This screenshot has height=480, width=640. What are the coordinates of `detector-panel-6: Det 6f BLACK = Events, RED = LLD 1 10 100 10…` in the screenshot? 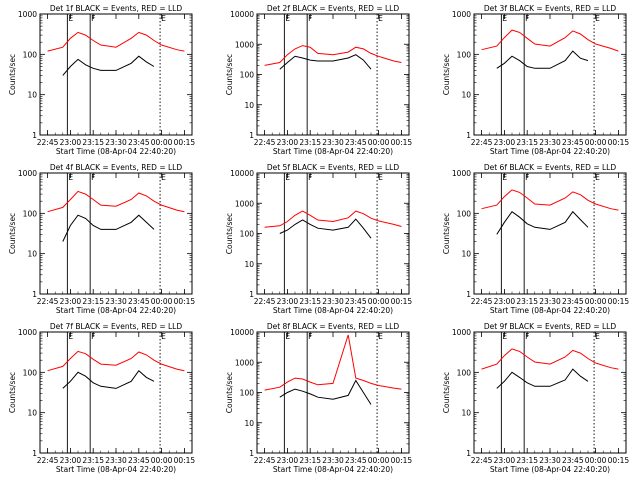 It's located at (535, 239).